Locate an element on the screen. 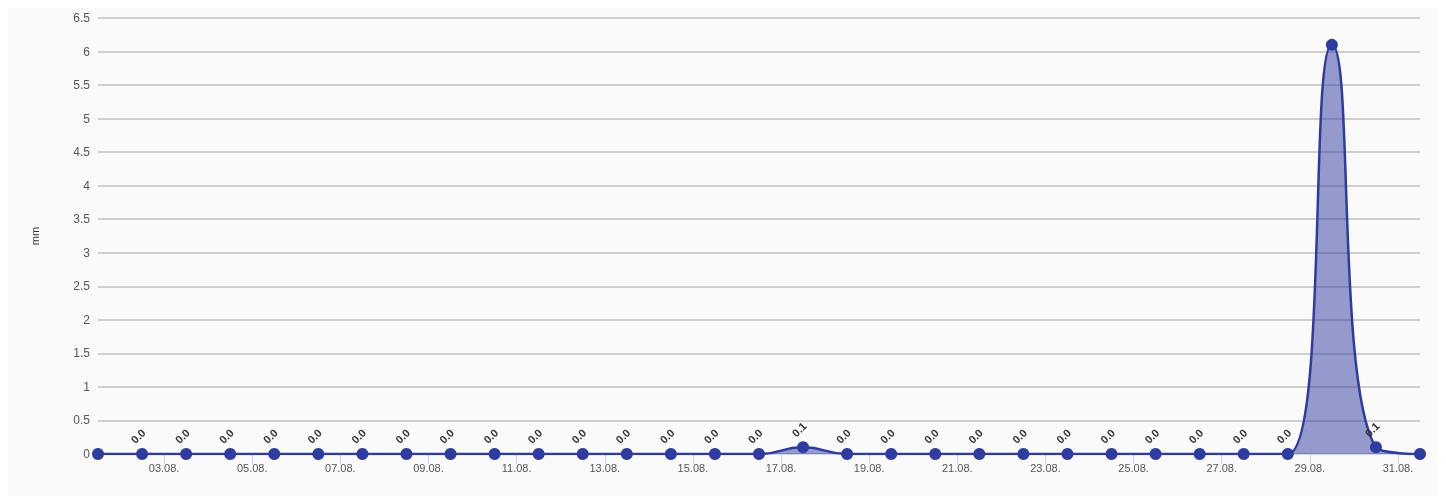 Image resolution: width=1446 pixels, height=504 pixels. y-tick-label: 0.5 is located at coordinates (82, 420).